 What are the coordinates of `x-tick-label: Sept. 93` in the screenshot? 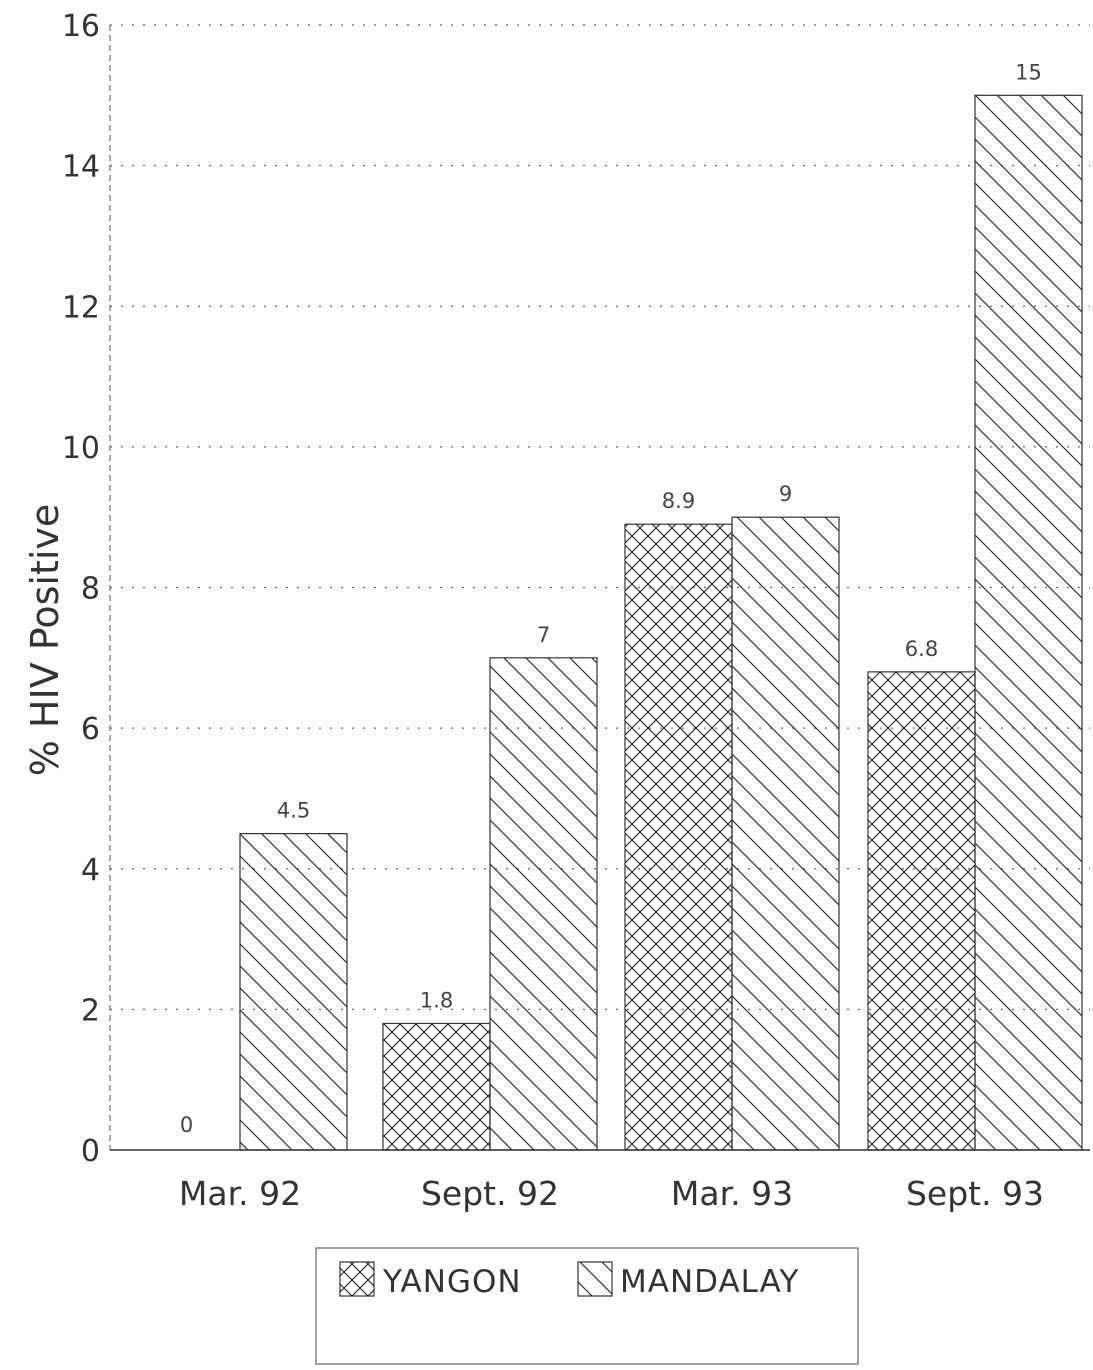 It's located at (975, 1193).